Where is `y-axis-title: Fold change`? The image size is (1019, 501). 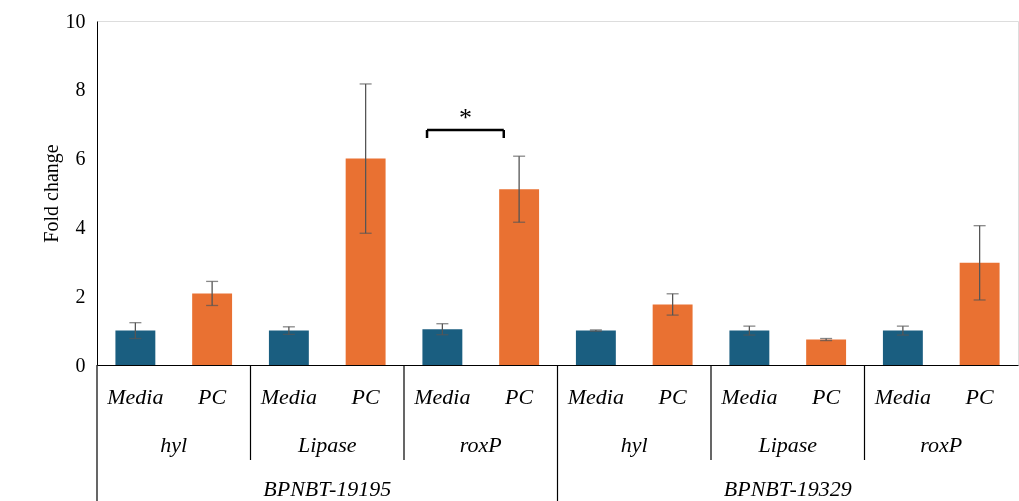
y-axis-title: Fold change is located at coordinates (51, 193).